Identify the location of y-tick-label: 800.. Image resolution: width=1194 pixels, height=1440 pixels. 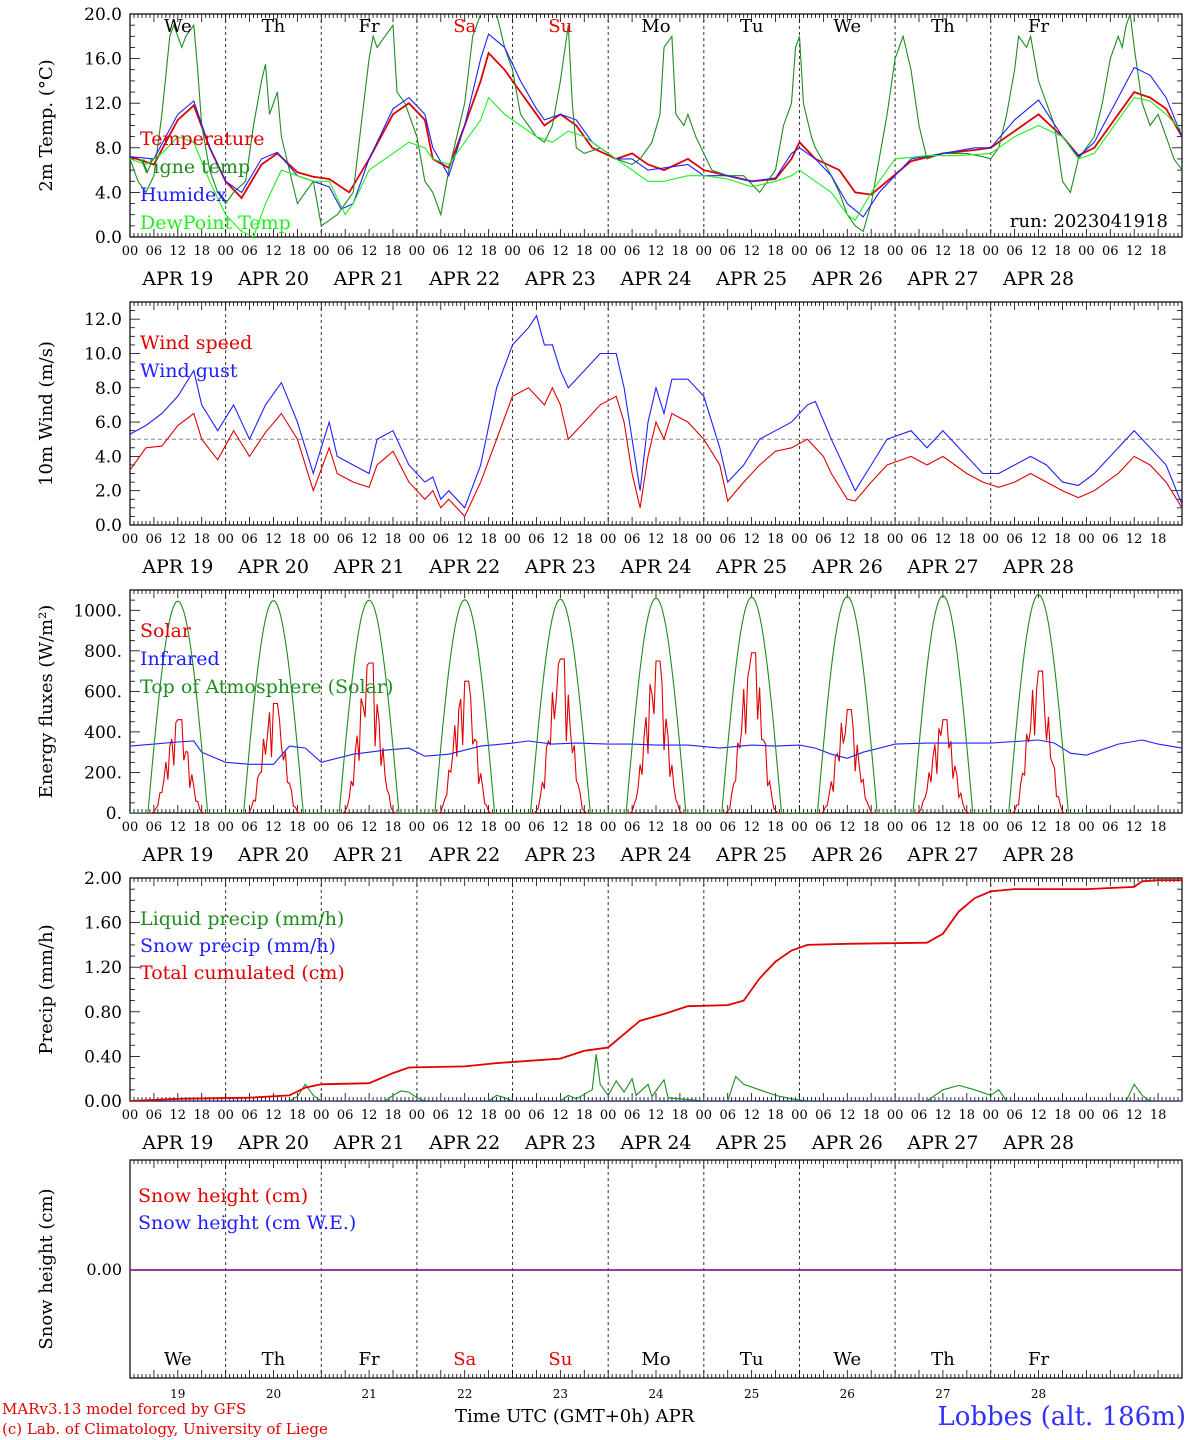
(103, 652).